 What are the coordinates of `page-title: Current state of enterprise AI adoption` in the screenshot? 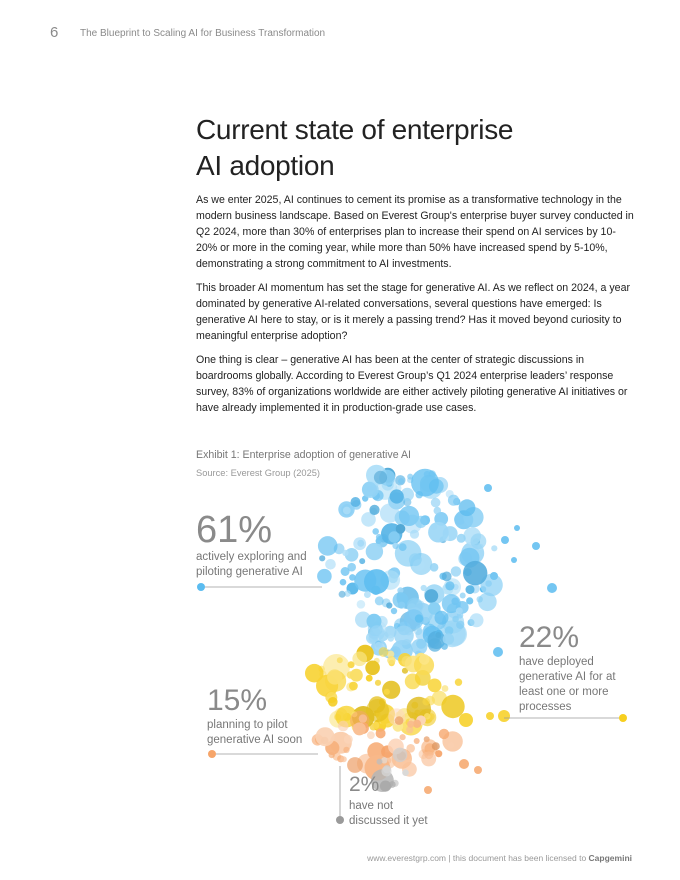 It's located at (406, 148).